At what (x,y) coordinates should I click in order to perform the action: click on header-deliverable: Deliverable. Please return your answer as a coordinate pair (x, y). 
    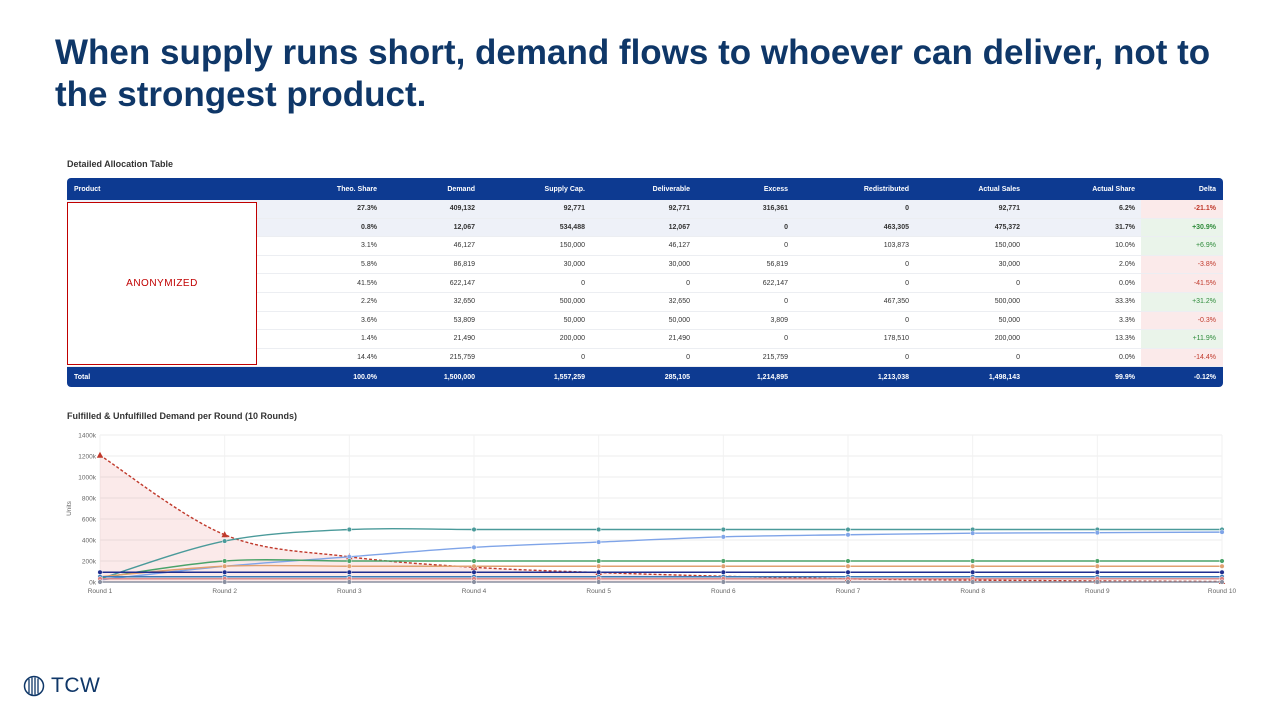
    Looking at the image, I should click on (671, 189).